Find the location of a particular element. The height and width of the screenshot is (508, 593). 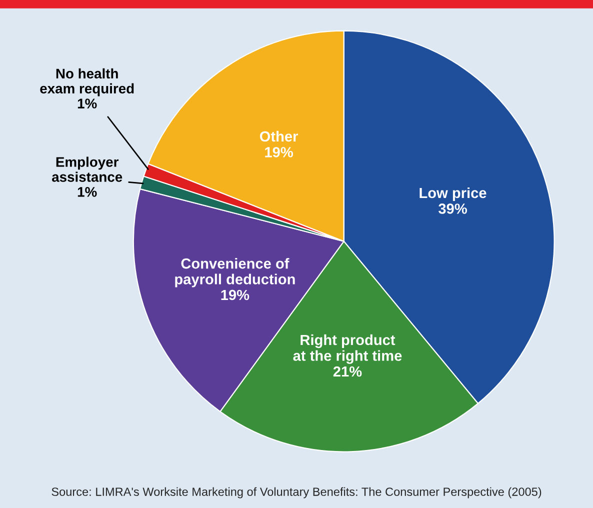

data-label: 21% is located at coordinates (347, 371).